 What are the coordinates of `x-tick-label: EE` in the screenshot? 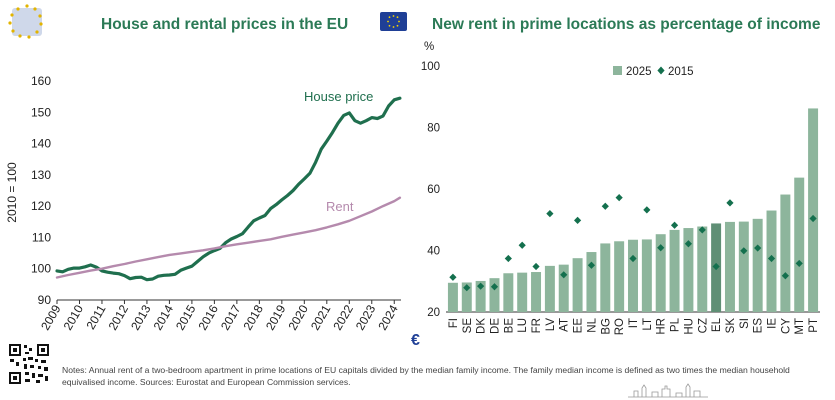 It's located at (579, 326).